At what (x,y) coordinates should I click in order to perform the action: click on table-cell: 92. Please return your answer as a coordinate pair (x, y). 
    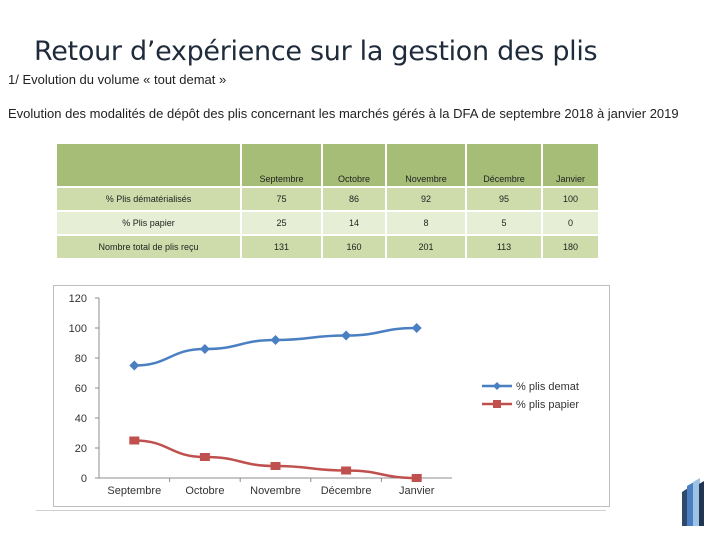
    Looking at the image, I should click on (426, 199).